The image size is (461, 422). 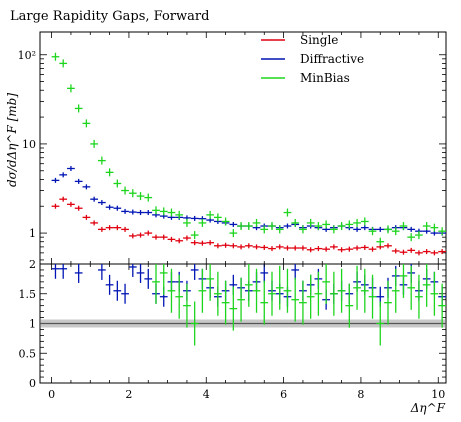 I want to click on x-tick-label: 4, so click(x=206, y=394).